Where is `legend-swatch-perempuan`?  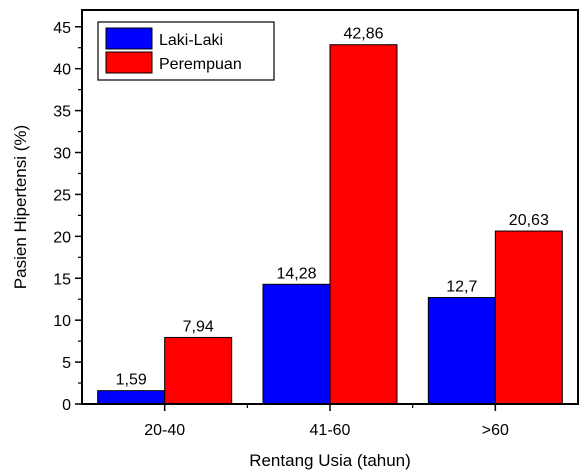
legend-swatch-perempuan is located at coordinates (129, 62).